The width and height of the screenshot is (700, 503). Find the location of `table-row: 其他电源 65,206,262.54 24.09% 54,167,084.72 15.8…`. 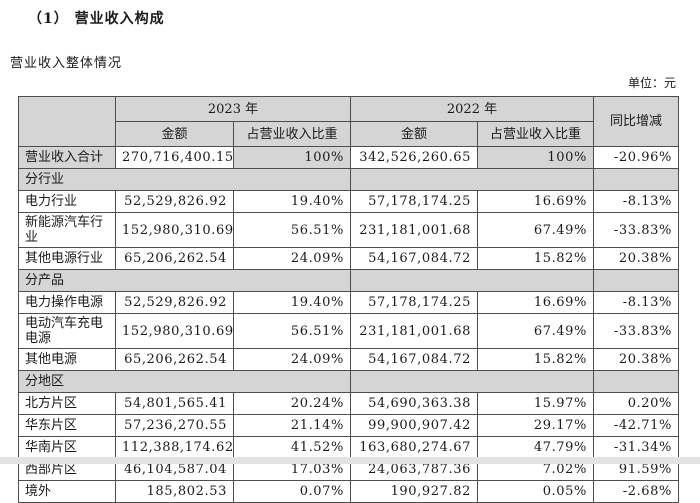

table-row: 其他电源 65,206,262.54 24.09% 54,167,084.72 15.8… is located at coordinates (348, 359).